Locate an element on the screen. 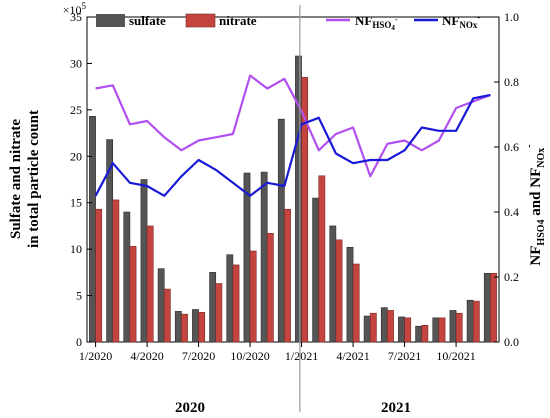  left-axis-title: Sulfate and nitrate is located at coordinates (16, 179).